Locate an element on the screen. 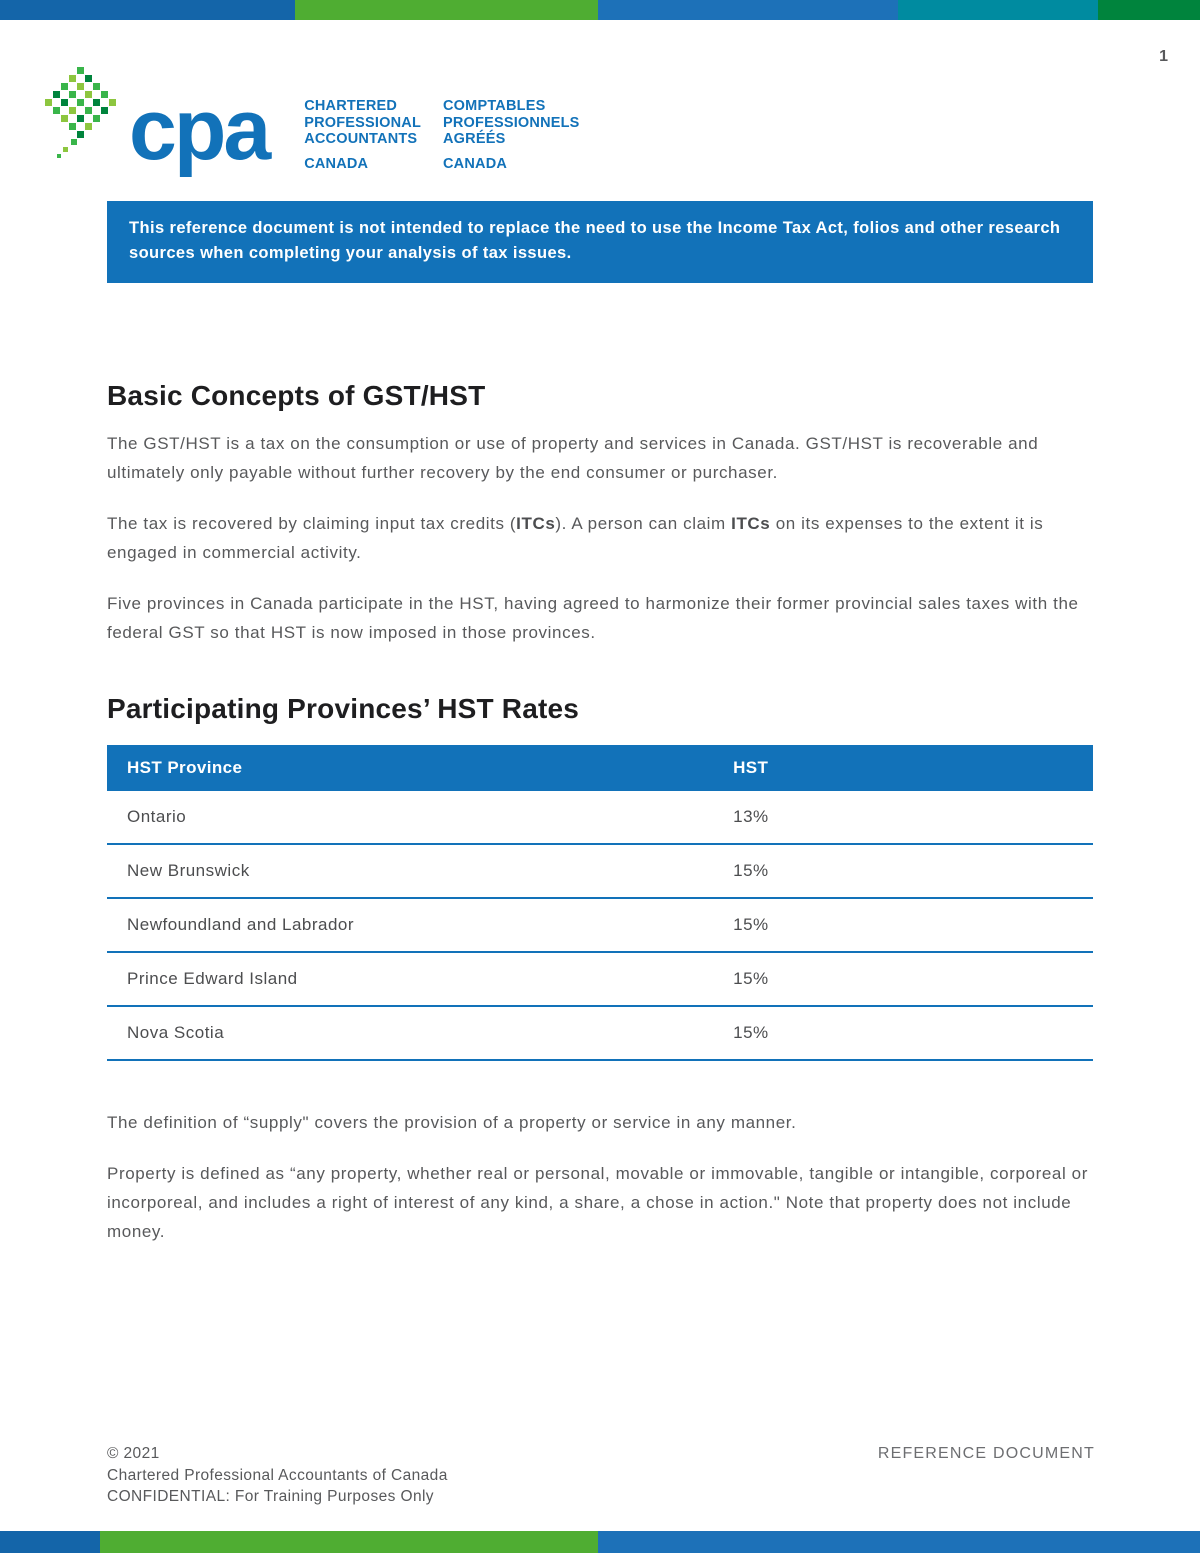  top-bar-segment-green is located at coordinates (446, 10).